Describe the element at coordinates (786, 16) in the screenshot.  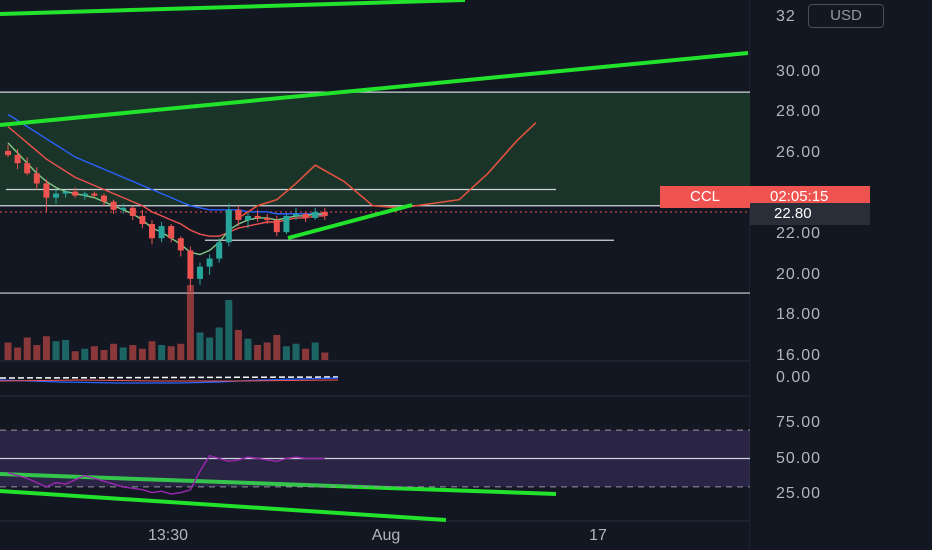
I see `price-axis-partial: 32` at that location.